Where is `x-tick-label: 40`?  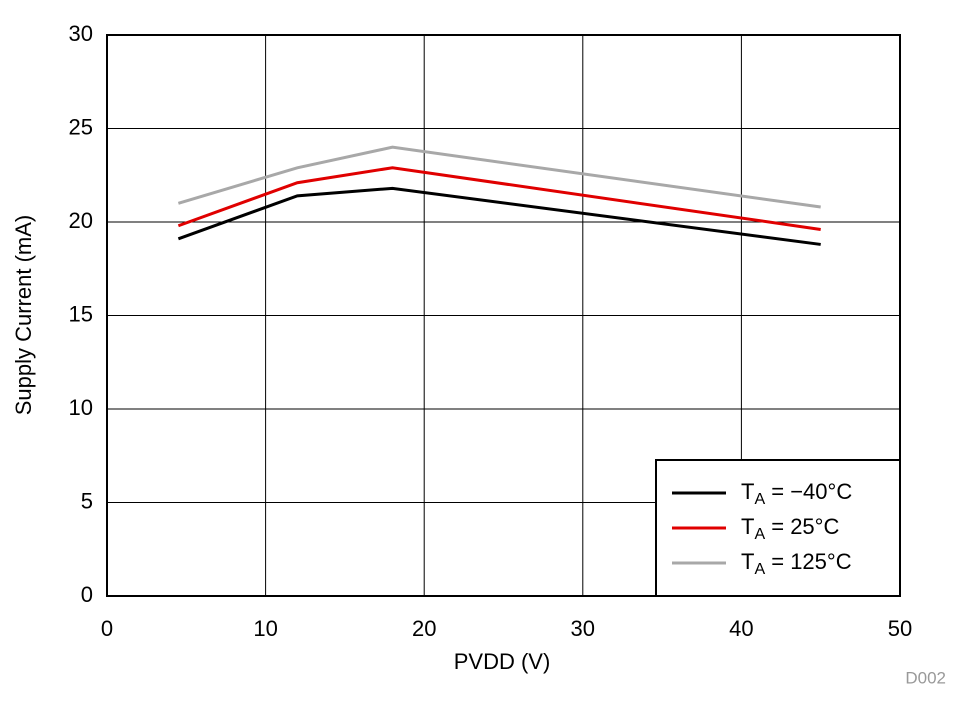 x-tick-label: 40 is located at coordinates (741, 628).